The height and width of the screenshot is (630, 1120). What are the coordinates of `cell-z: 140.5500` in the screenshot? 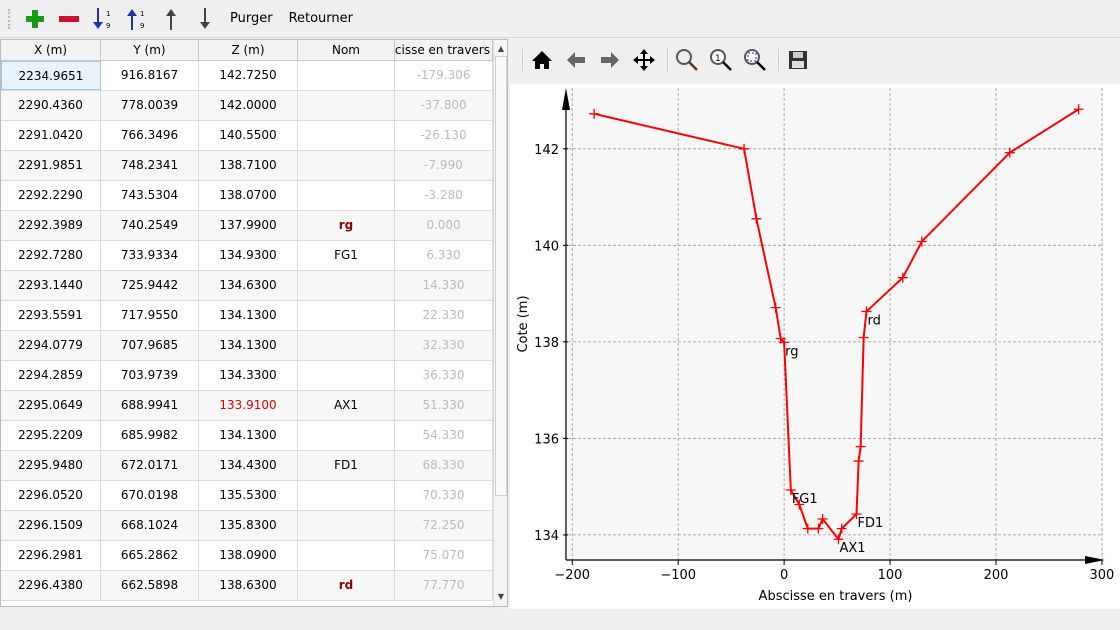 It's located at (248, 135).